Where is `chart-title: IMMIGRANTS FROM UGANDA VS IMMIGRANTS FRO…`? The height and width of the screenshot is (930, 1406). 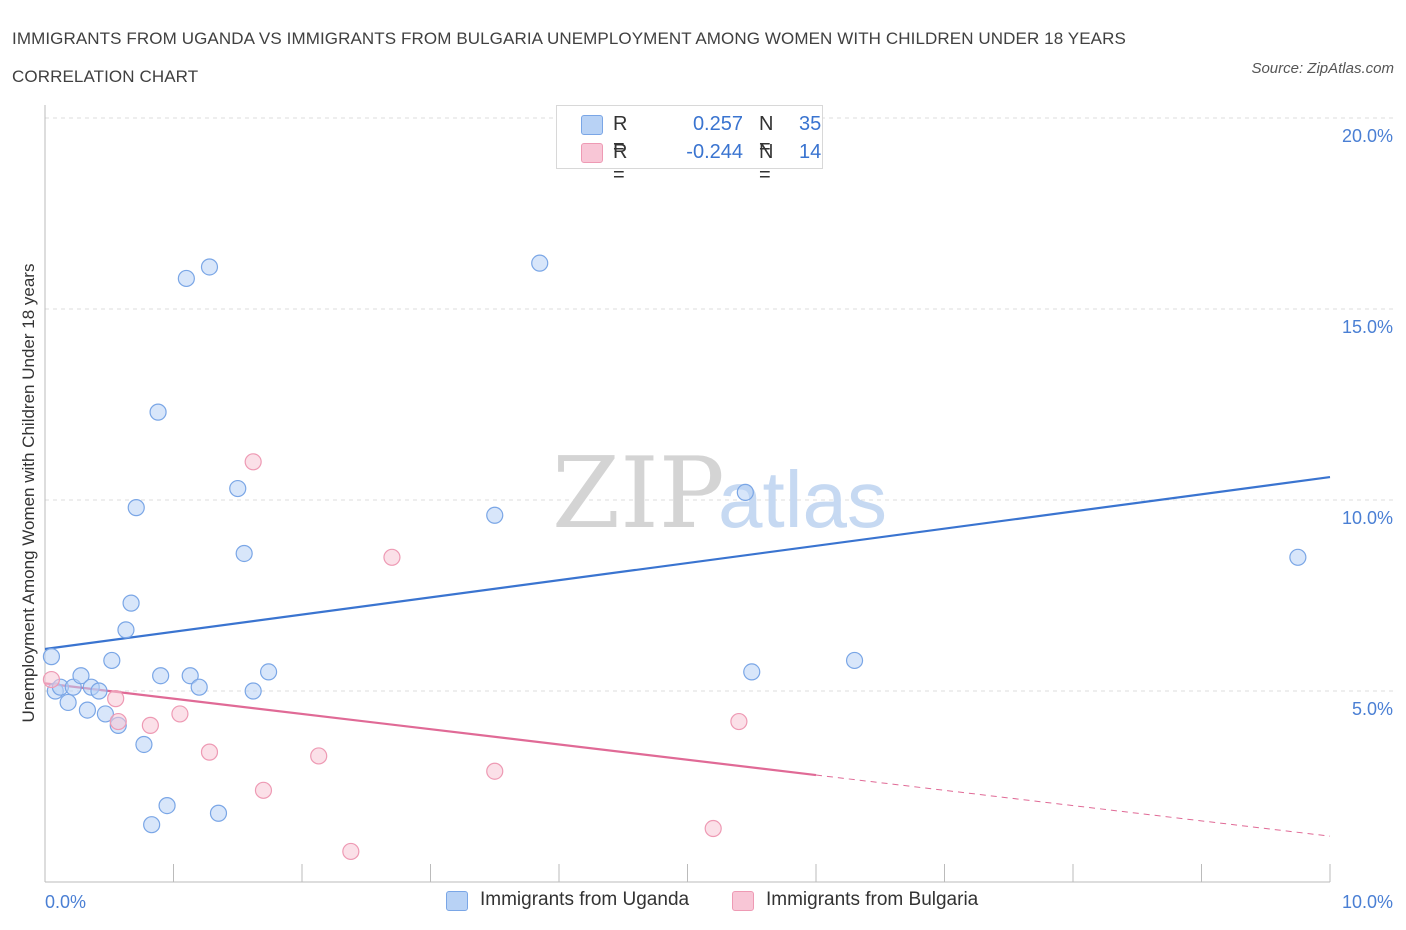
chart-title: IMMIGRANTS FROM UGANDA VS IMMIGRANTS FRO… is located at coordinates (569, 57).